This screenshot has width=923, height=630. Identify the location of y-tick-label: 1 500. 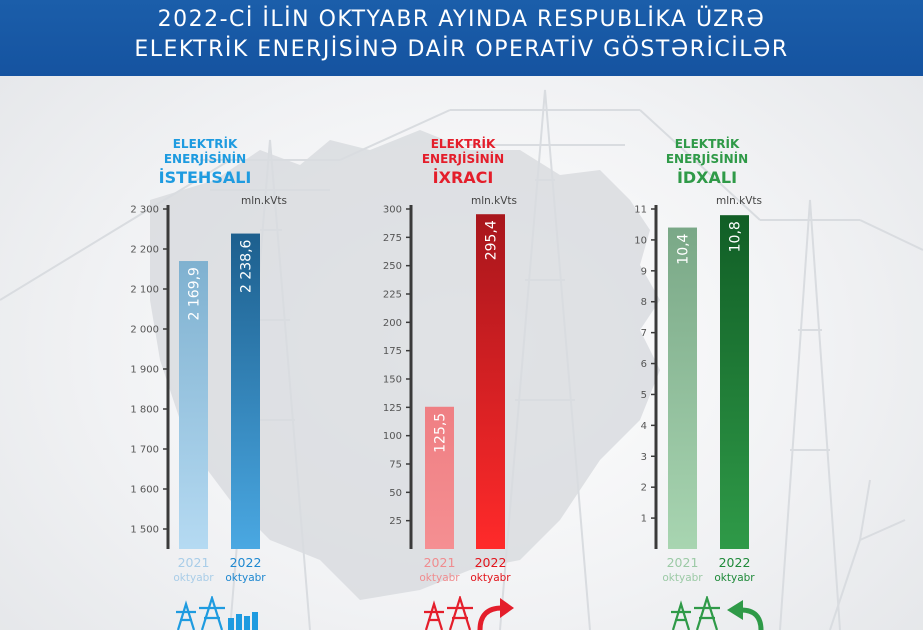
(144, 530).